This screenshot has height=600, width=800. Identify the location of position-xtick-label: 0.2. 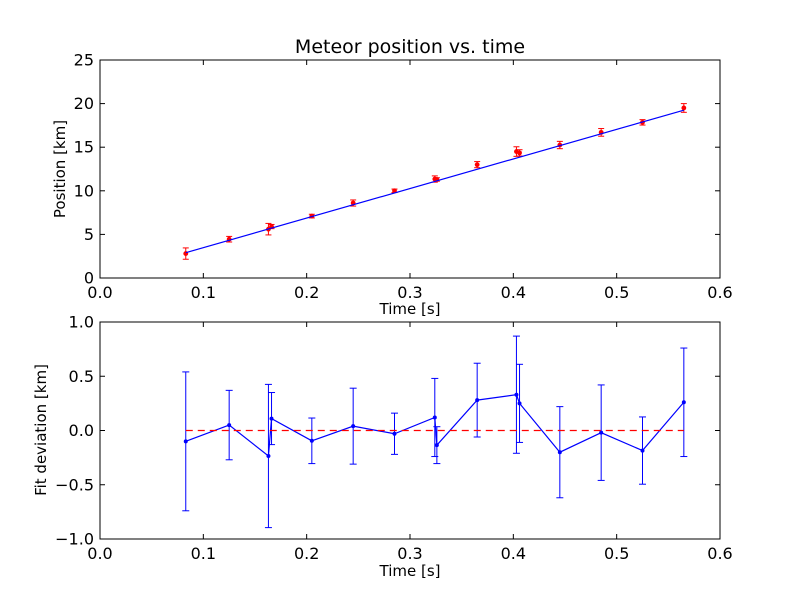
(306, 292).